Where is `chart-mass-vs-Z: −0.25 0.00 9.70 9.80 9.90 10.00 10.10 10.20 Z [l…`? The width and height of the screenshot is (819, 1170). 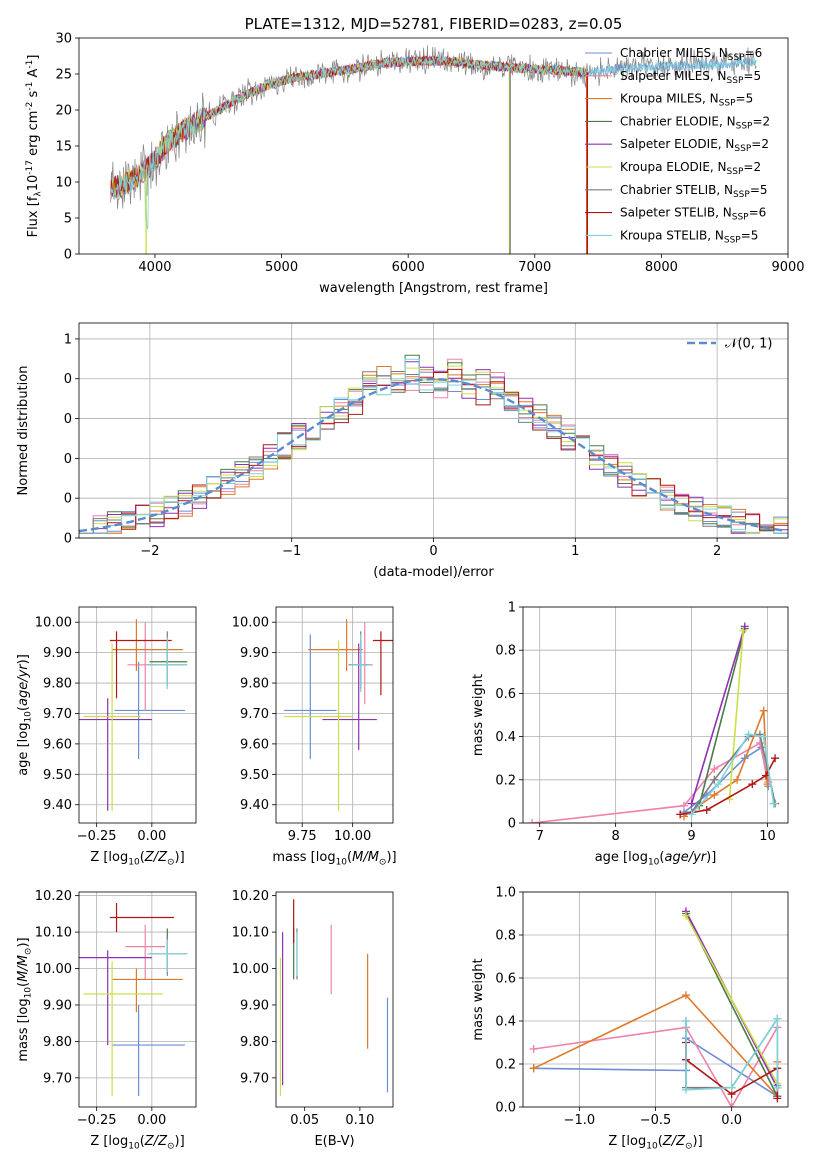
chart-mass-vs-Z: −0.25 0.00 9.70 9.80 9.90 10.00 10.10 10.20 Z [l… is located at coordinates (106, 1020).